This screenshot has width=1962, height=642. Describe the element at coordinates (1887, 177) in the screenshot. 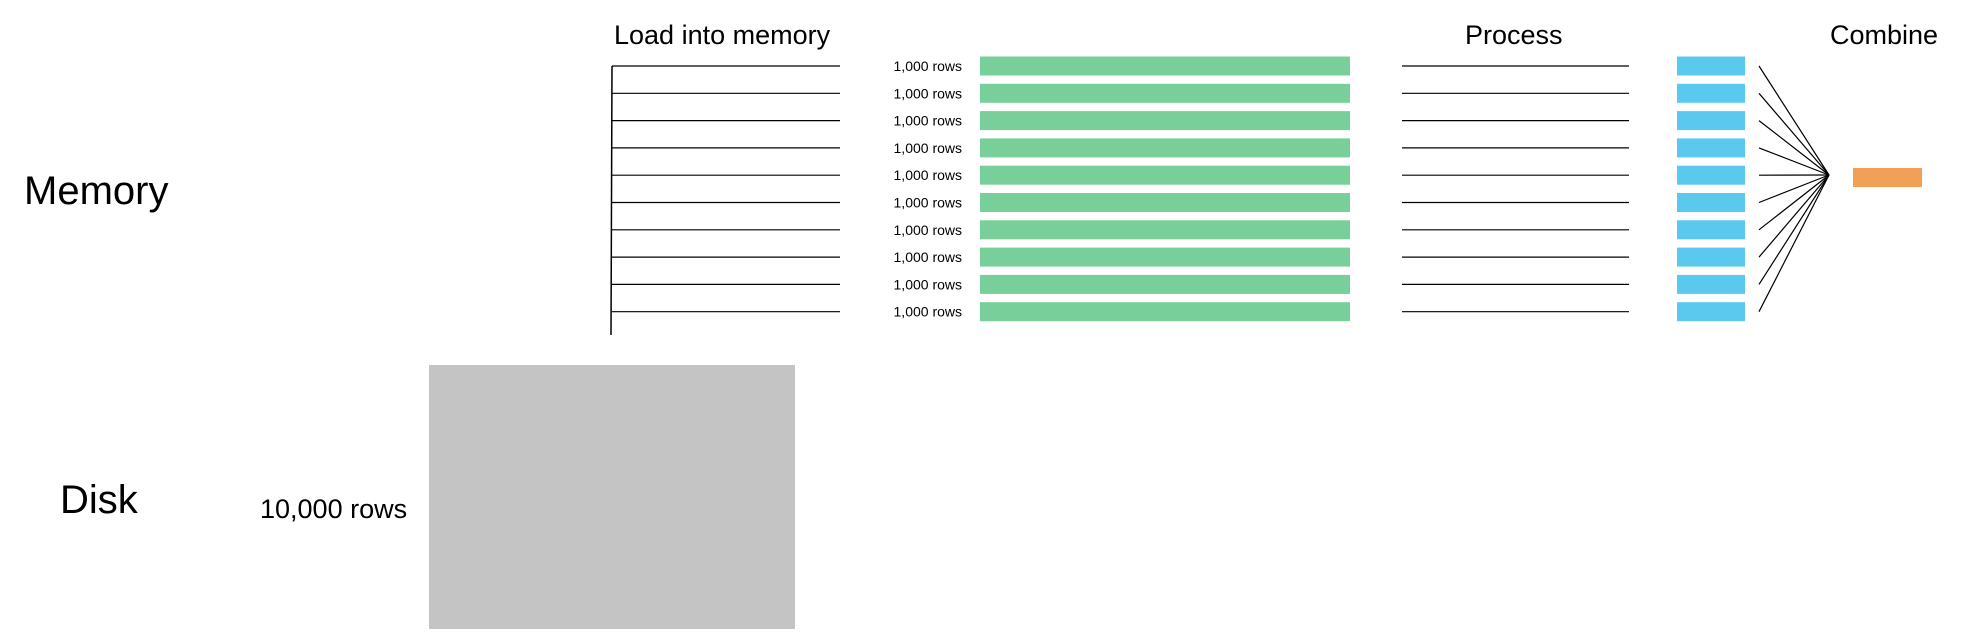

I see `combined-result-block` at that location.